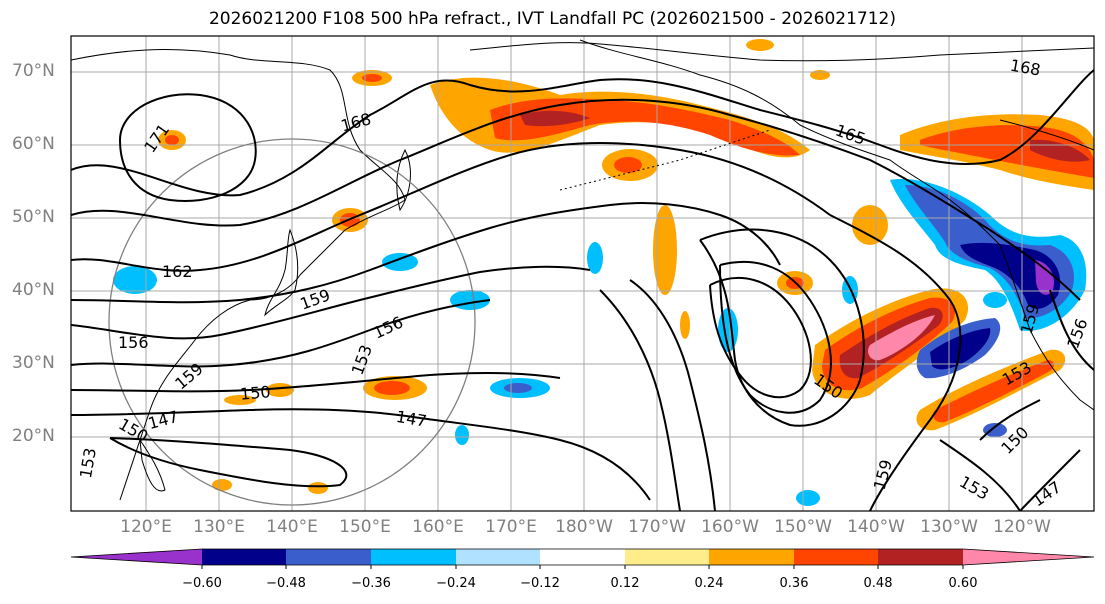 This screenshot has height=604, width=1105. I want to click on lon-label: 130°E, so click(219, 527).